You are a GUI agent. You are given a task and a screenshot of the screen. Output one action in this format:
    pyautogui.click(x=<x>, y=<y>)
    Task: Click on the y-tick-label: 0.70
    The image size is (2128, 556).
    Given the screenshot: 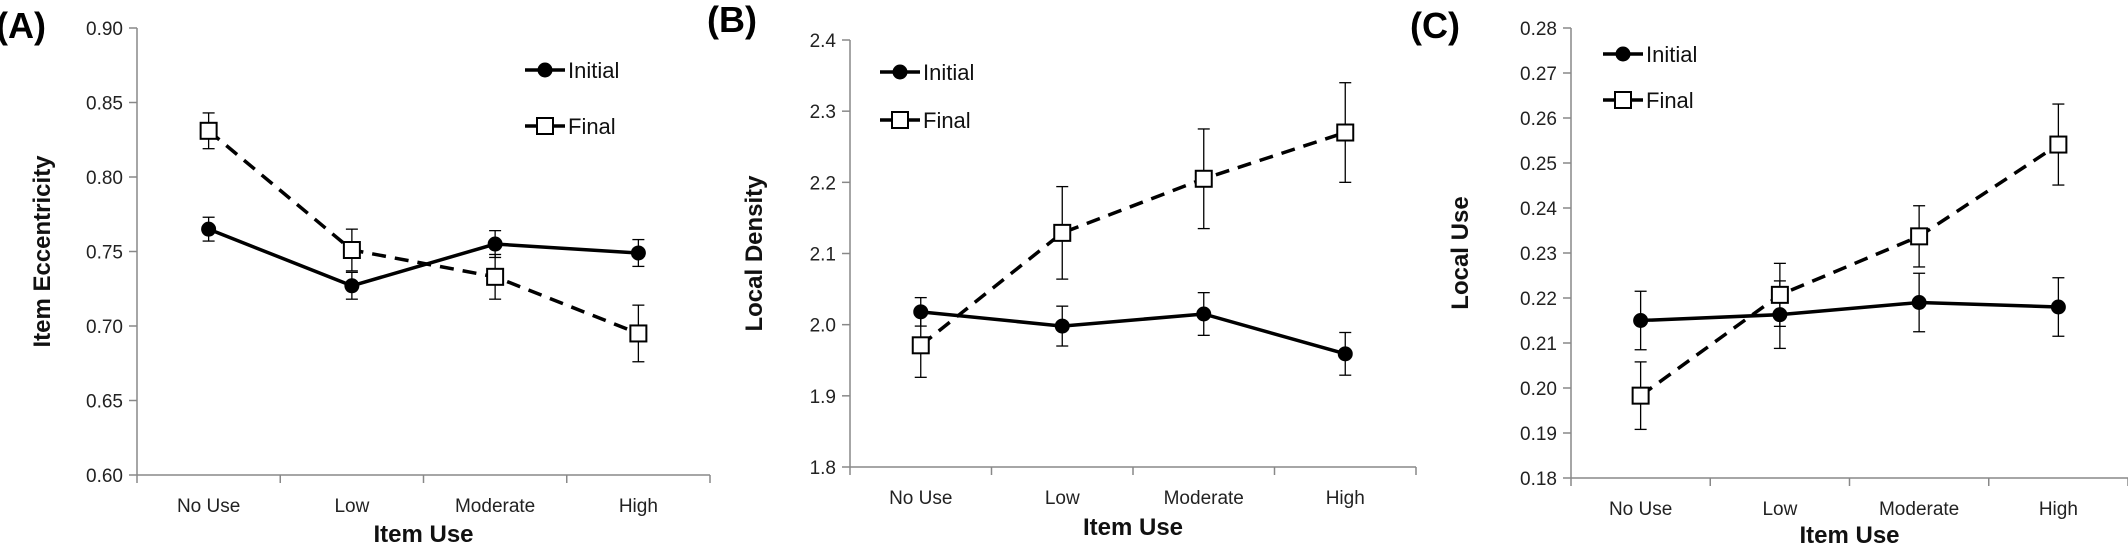 What is the action you would take?
    pyautogui.click(x=104, y=327)
    